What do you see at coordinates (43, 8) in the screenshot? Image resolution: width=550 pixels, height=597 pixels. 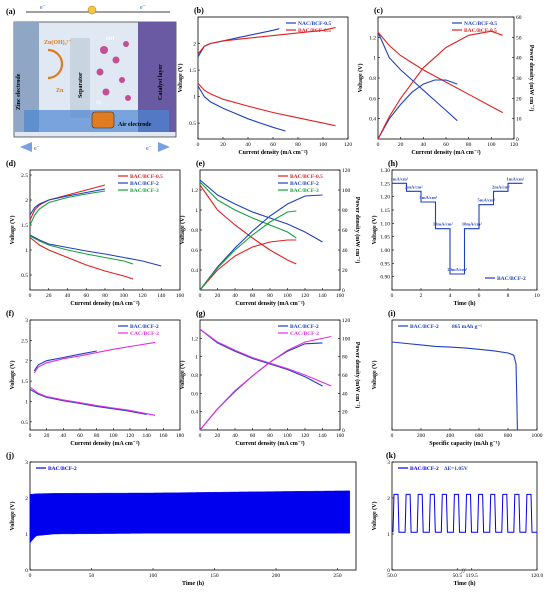 I see `electron-label-left: e⁻` at bounding box center [43, 8].